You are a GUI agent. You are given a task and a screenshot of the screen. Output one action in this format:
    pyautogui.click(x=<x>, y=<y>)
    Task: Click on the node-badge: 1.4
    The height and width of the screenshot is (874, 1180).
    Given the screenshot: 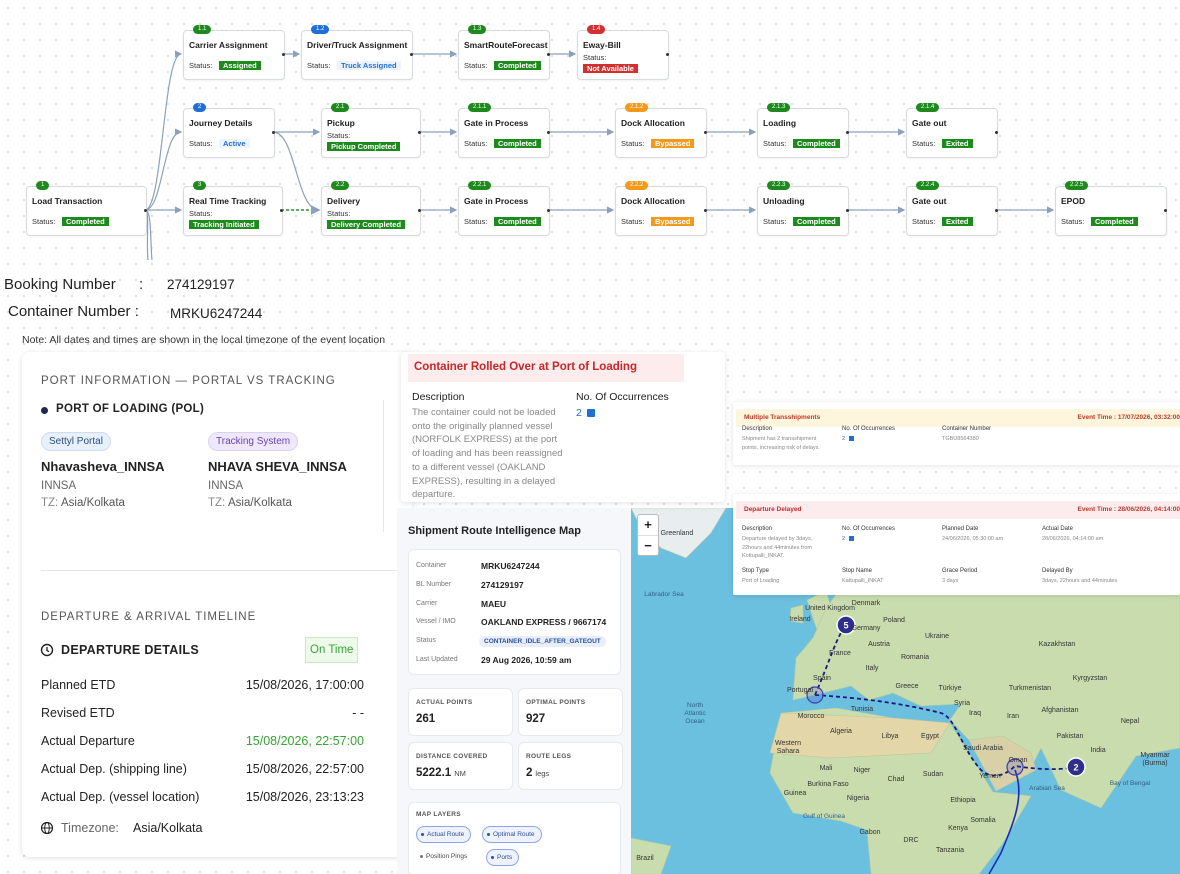 What is the action you would take?
    pyautogui.click(x=596, y=29)
    